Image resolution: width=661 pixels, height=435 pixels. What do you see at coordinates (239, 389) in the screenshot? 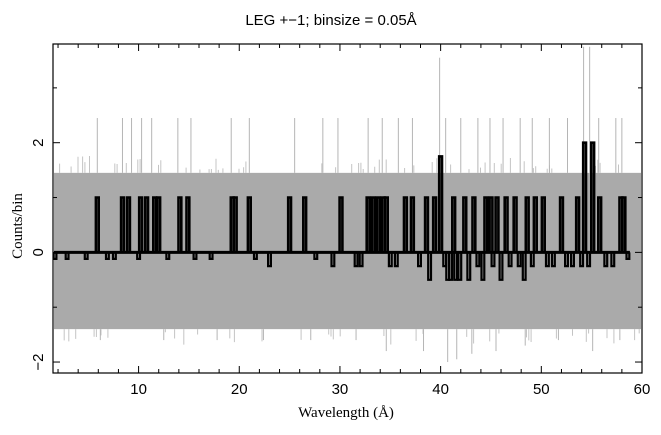
I see `x-tick-label: 20` at bounding box center [239, 389].